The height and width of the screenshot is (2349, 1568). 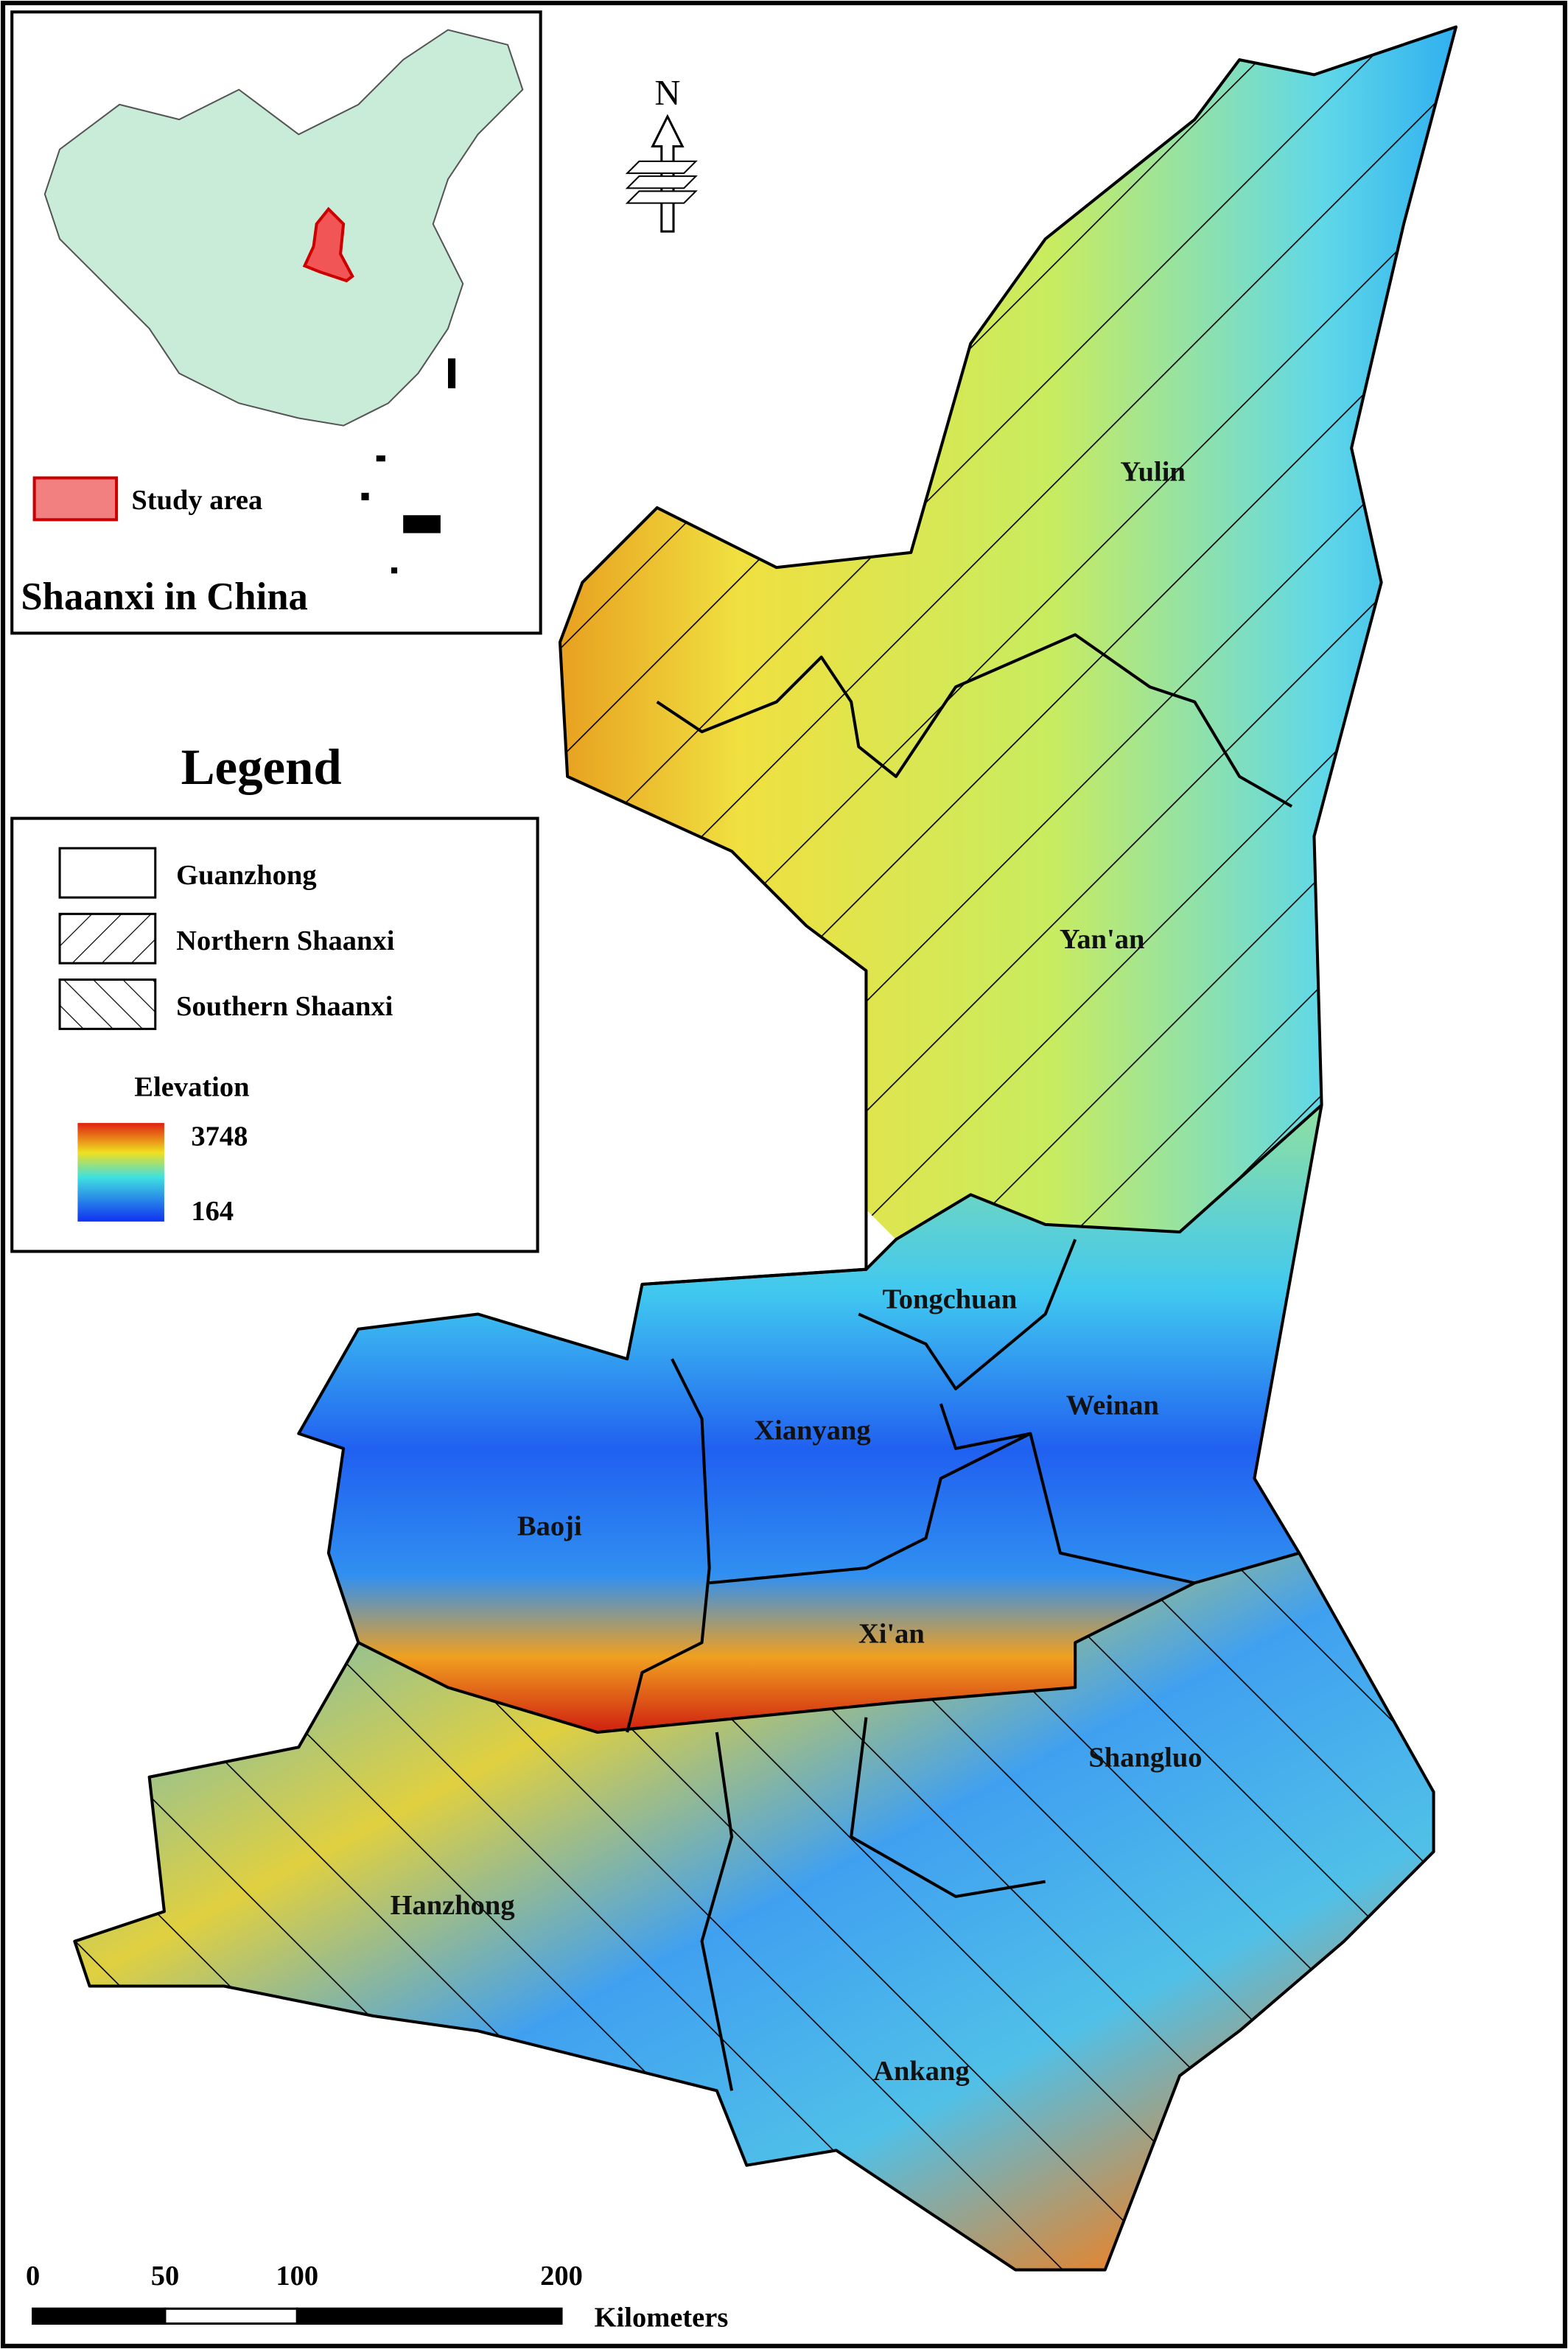 What do you see at coordinates (261, 767) in the screenshot?
I see `legend-title: Legend` at bounding box center [261, 767].